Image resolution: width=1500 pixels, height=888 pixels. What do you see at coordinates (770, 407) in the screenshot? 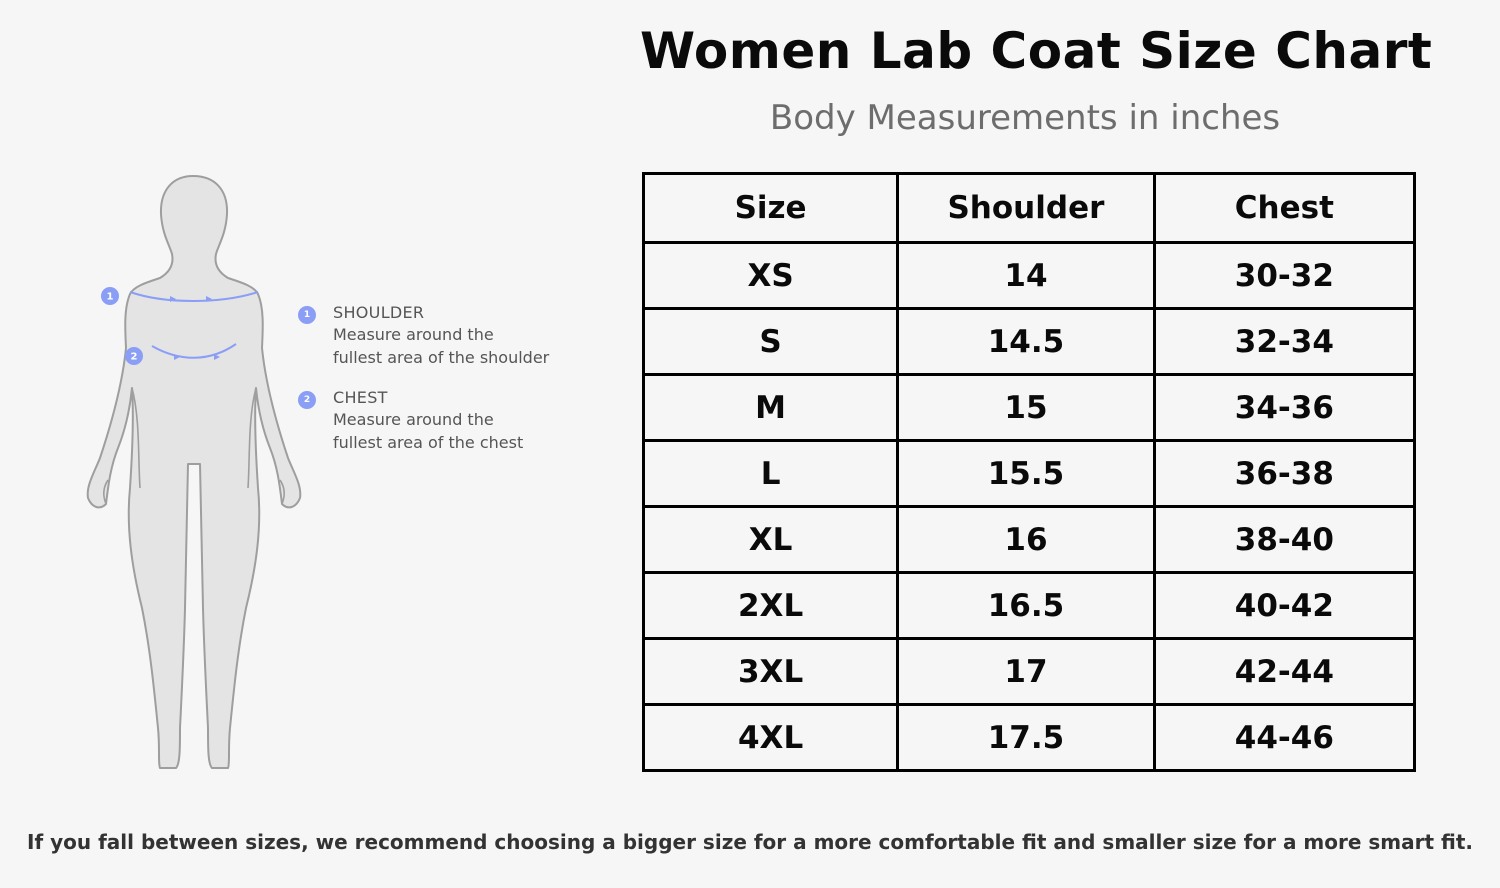
I see `size-cell: M` at bounding box center [770, 407].